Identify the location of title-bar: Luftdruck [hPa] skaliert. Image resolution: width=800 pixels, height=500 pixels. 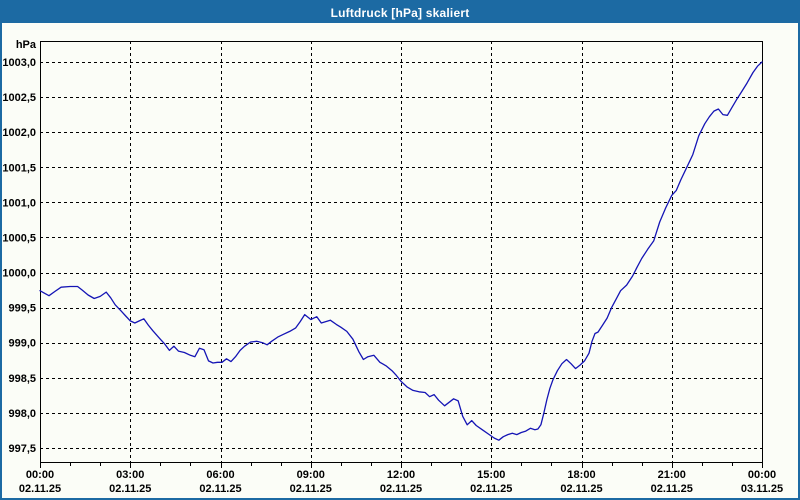
(400, 12).